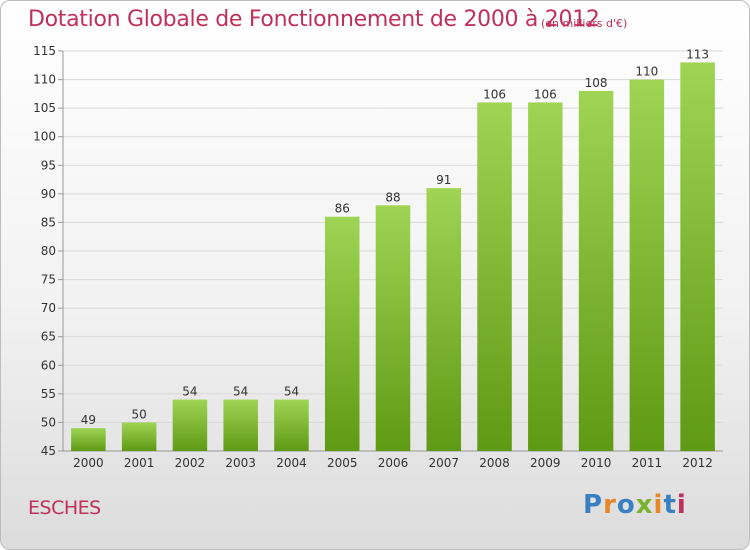 The image size is (750, 550). What do you see at coordinates (48, 280) in the screenshot?
I see `y-tick-label: 75` at bounding box center [48, 280].